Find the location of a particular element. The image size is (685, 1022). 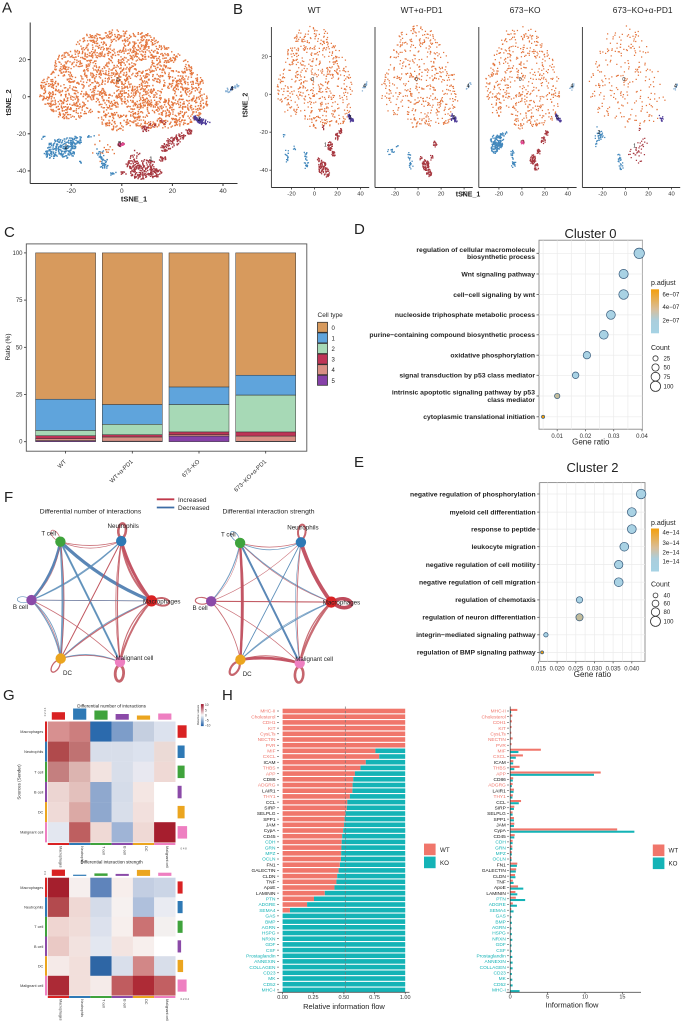

svg-text: ApoE is located at coordinates (270, 888).